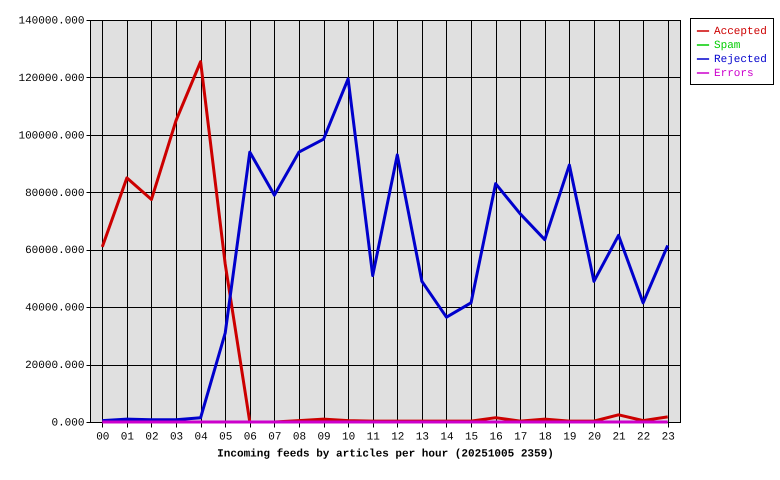  I want to click on legend-label: Spam, so click(727, 46).